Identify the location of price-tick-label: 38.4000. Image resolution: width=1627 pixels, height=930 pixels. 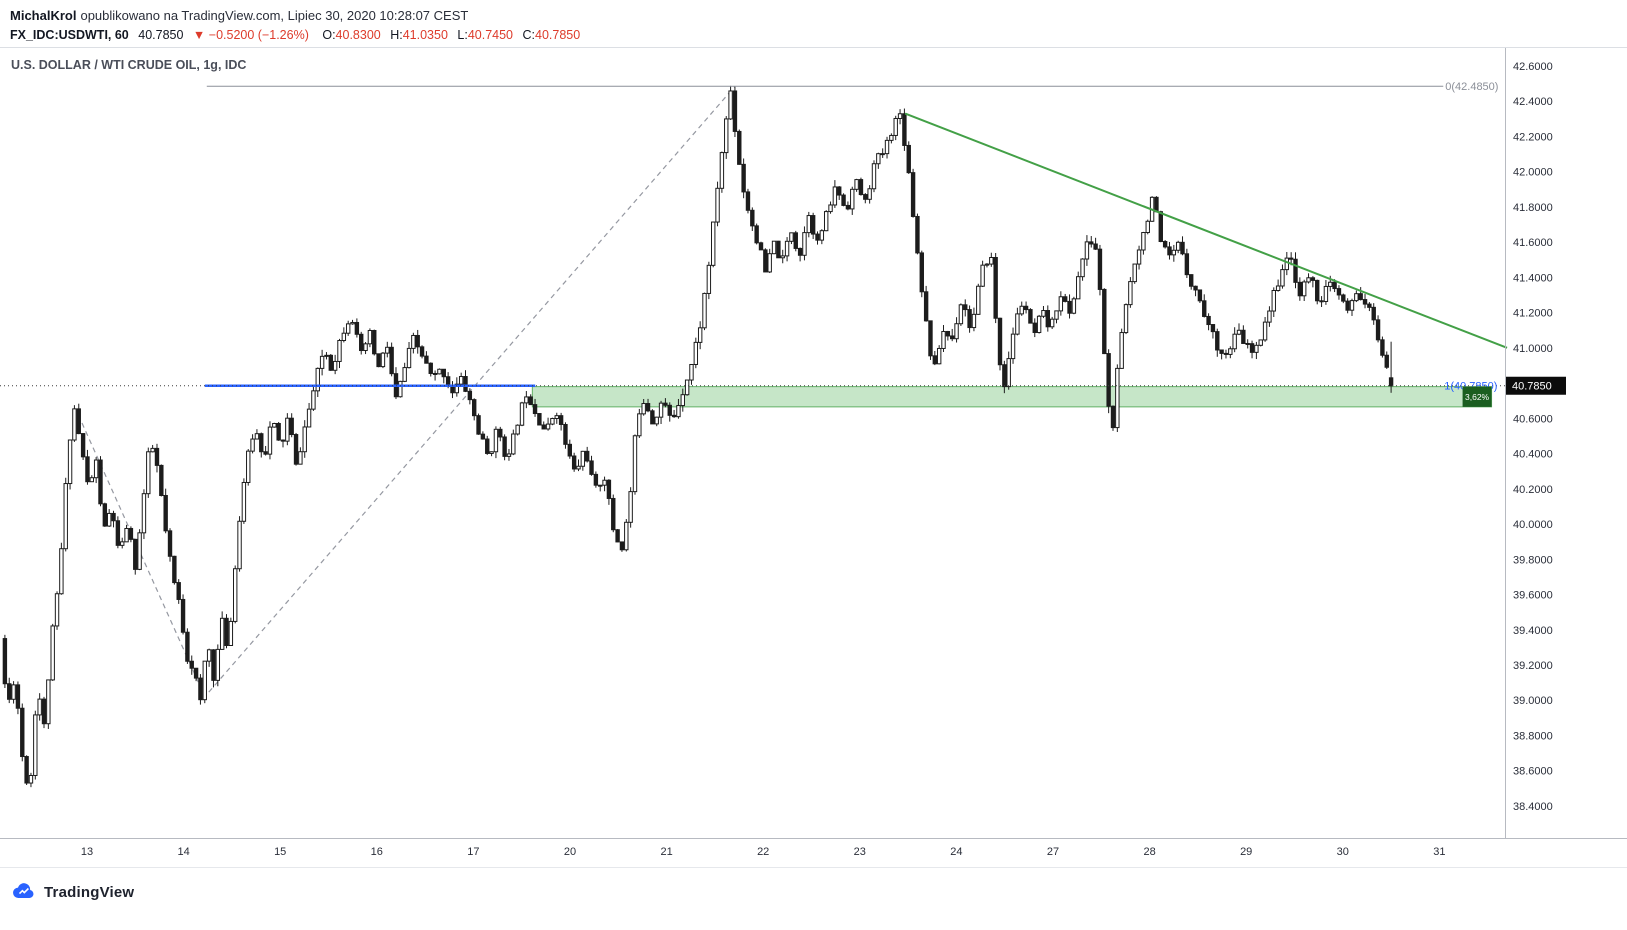
(1533, 807).